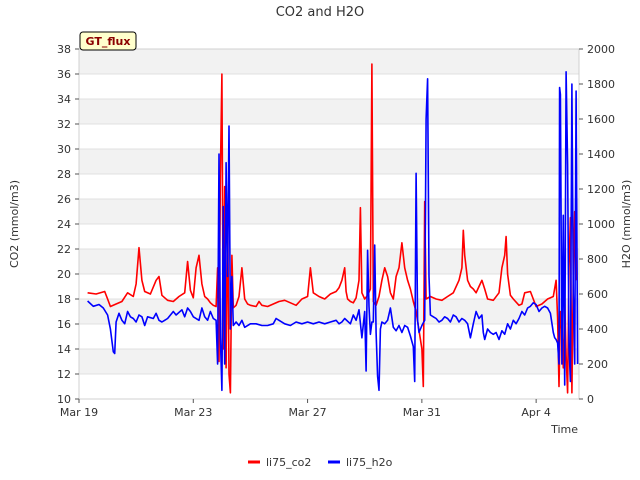 This screenshot has height=480, width=640. I want to click on right-tick-label: 2000, so click(601, 49).